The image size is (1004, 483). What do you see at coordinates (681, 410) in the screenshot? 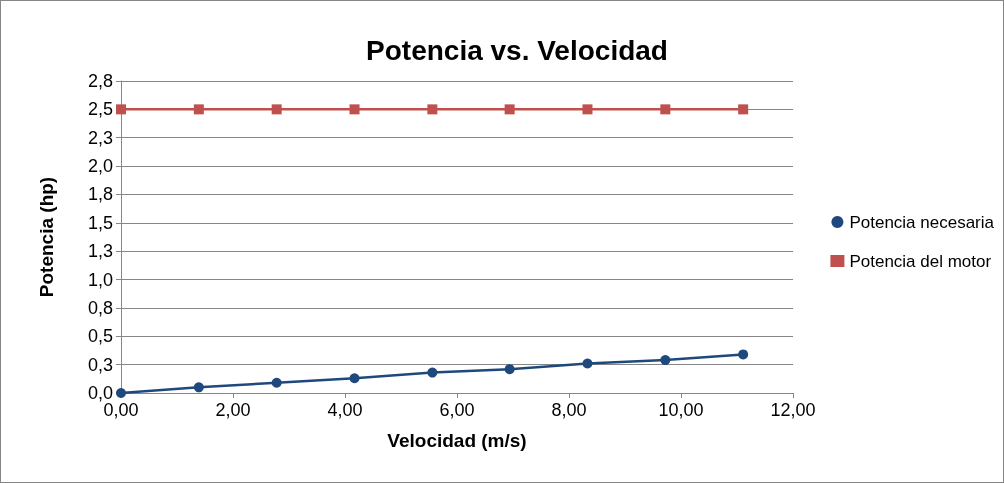
I see `x-tick-label: 10,00` at bounding box center [681, 410].